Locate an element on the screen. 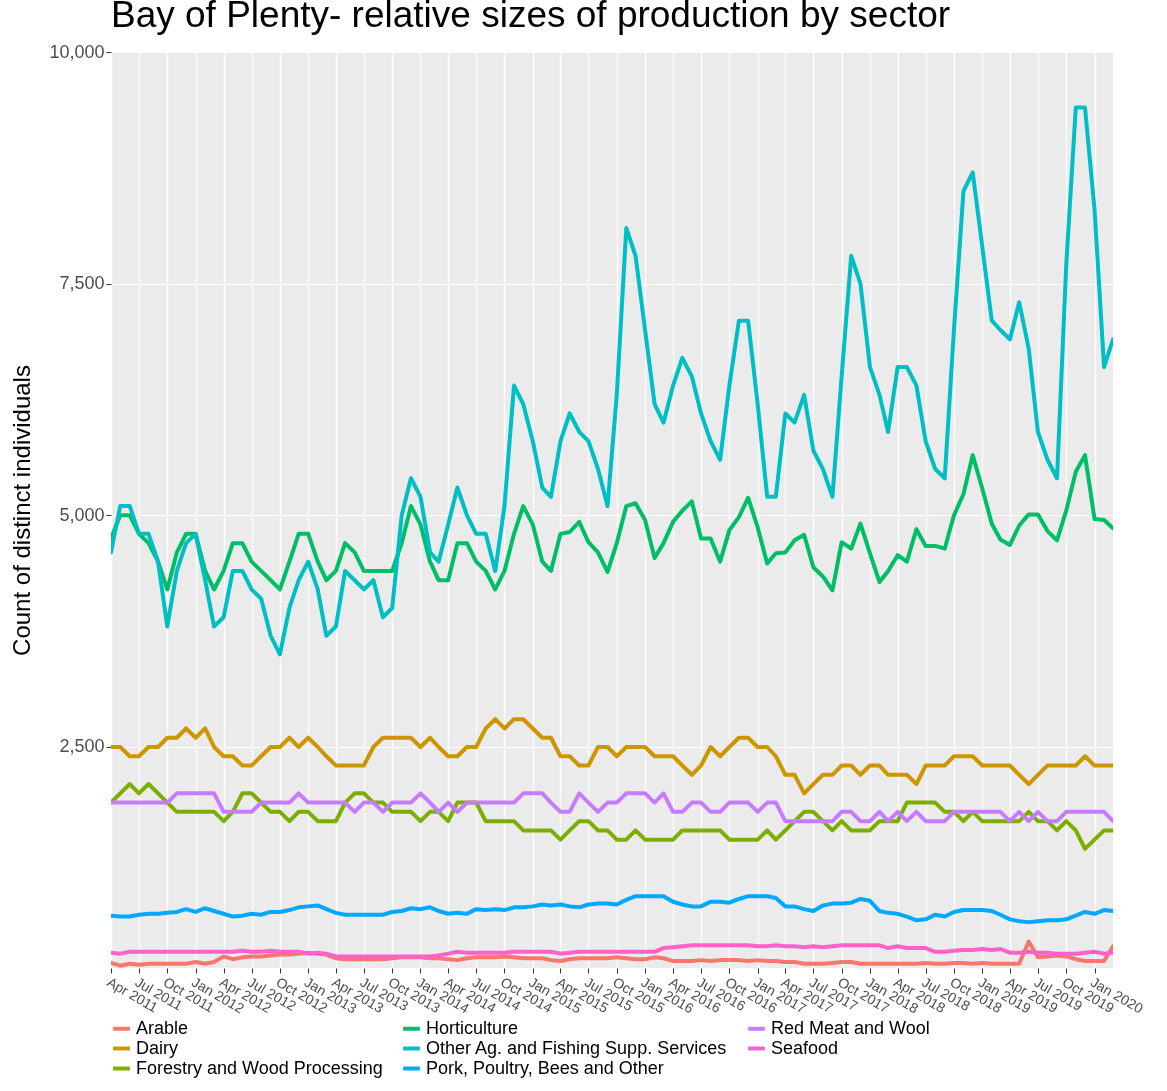 Image resolution: width=1167 pixels, height=1091 pixels. legend-label: Dairy is located at coordinates (157, 1047).